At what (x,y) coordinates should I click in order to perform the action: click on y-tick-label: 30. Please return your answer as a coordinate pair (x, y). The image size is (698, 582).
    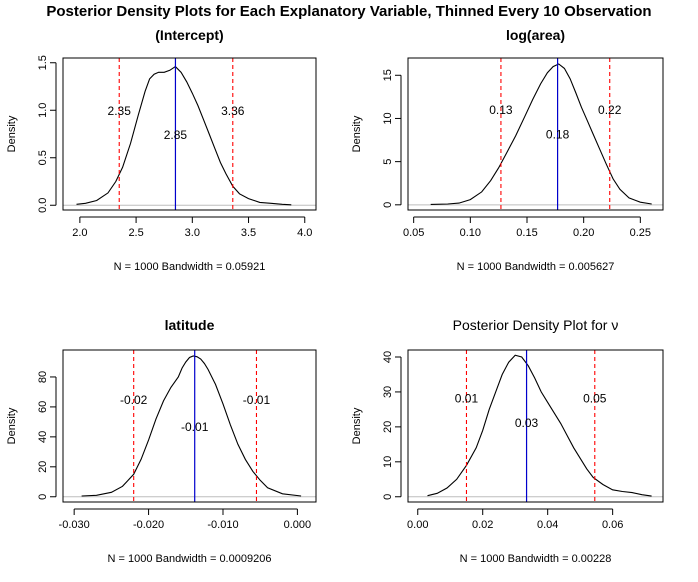
    Looking at the image, I should click on (388, 392).